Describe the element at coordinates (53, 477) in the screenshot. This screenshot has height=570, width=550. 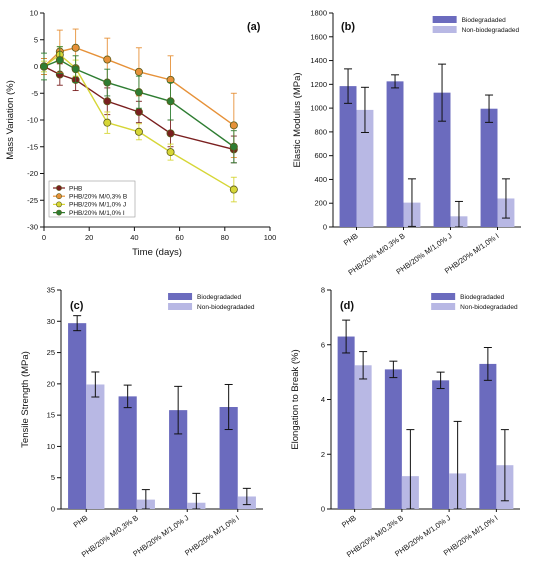
I see `y-tick-label: 5` at that location.